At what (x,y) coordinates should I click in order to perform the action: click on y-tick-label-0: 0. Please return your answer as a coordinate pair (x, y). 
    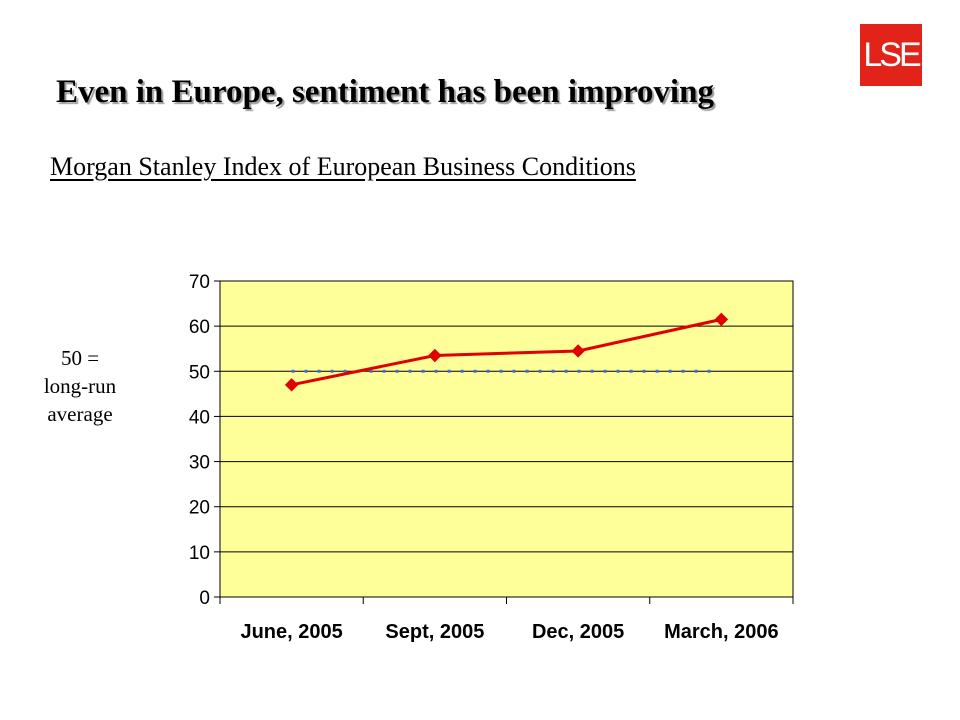
    Looking at the image, I should click on (204, 598).